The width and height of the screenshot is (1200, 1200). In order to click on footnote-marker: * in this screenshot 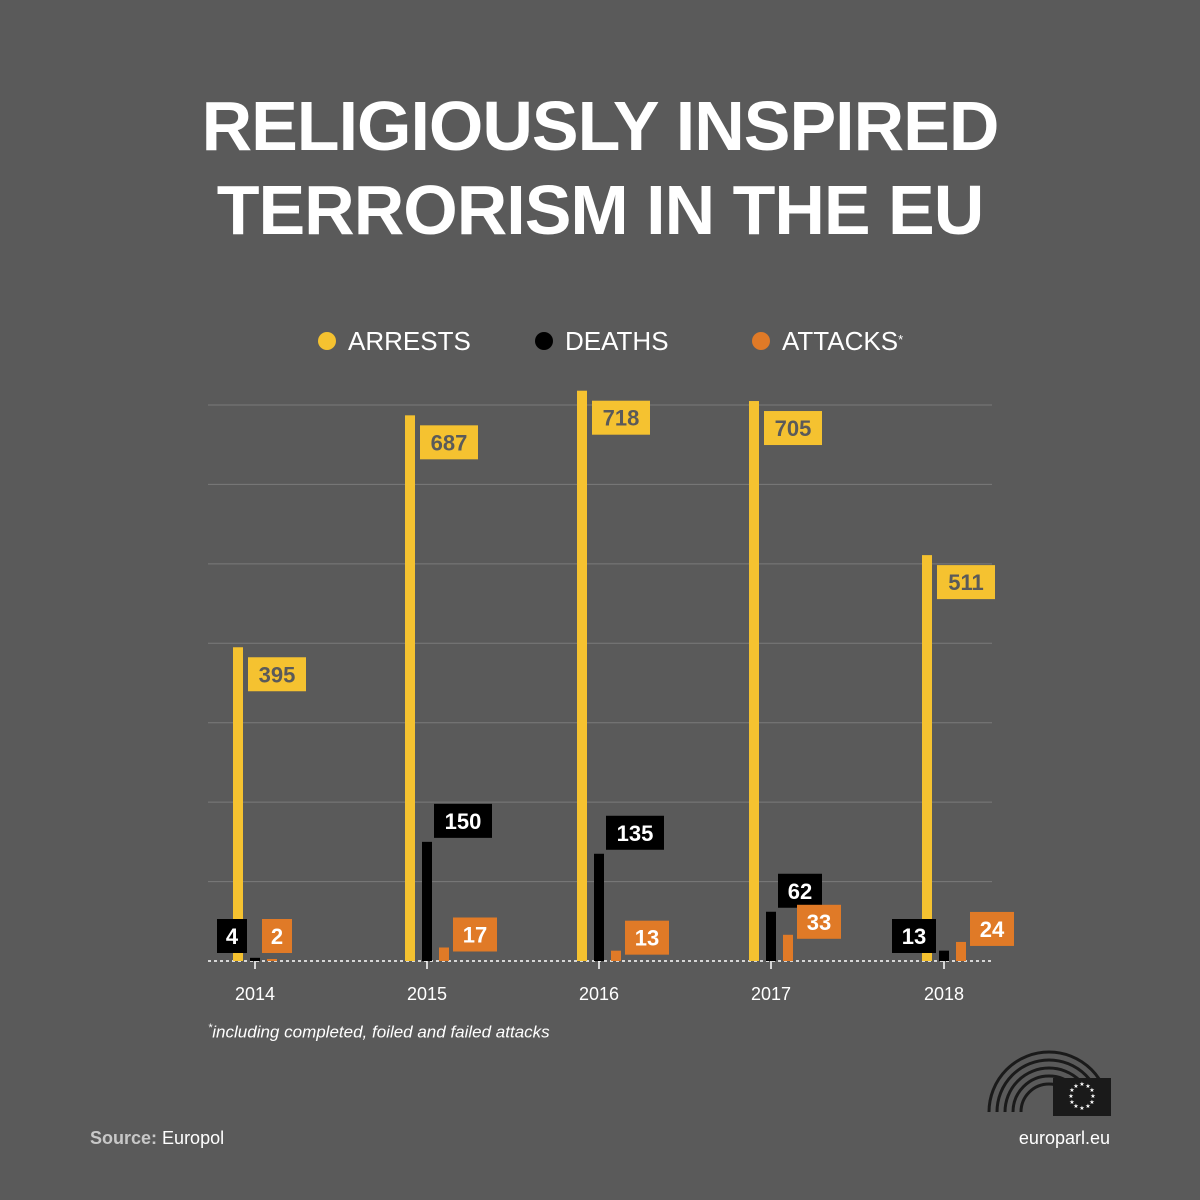, I will do `click(210, 1028)`.